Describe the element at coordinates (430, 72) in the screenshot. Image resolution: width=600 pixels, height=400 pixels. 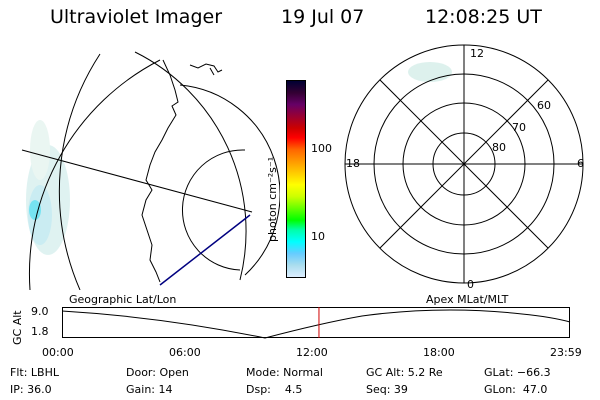
I see `aurora-emission-polar` at that location.